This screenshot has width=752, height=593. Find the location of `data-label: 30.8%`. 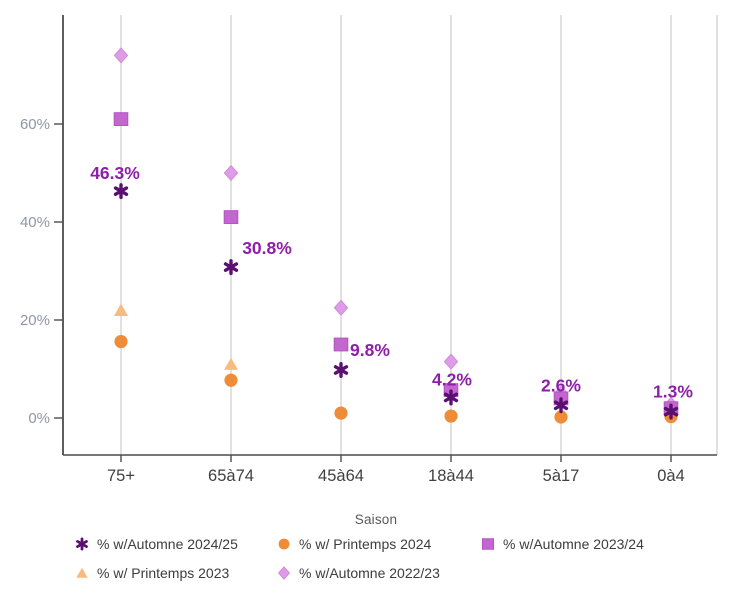

data-label: 30.8% is located at coordinates (267, 248).